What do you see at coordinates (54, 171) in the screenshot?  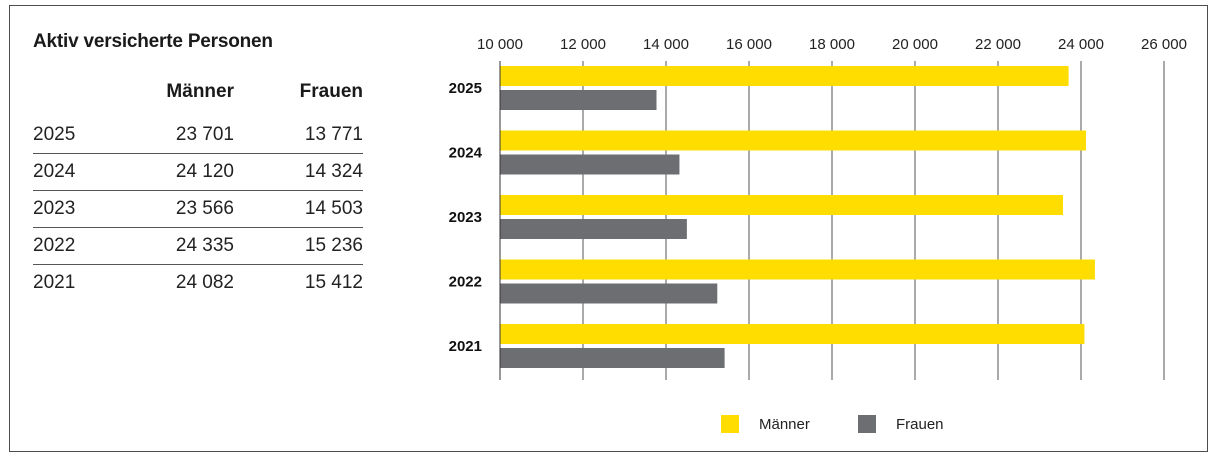 I see `row-year: 2024` at bounding box center [54, 171].